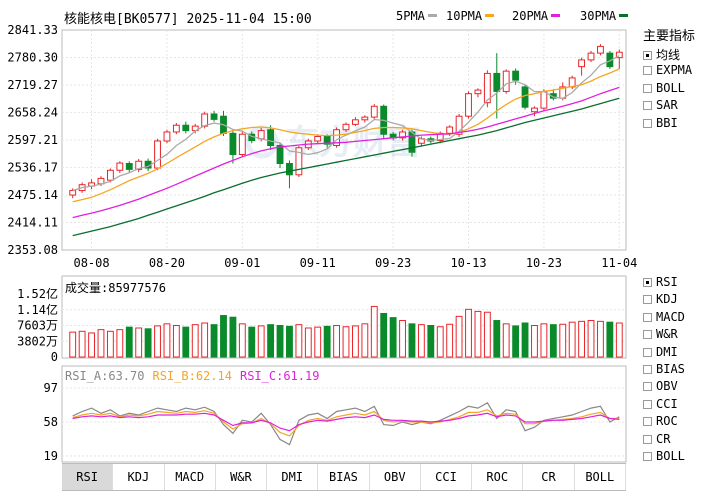 The height and width of the screenshot is (500, 725). Describe the element at coordinates (32, 140) in the screenshot. I see `price-tick-label: 2597.21` at that location.